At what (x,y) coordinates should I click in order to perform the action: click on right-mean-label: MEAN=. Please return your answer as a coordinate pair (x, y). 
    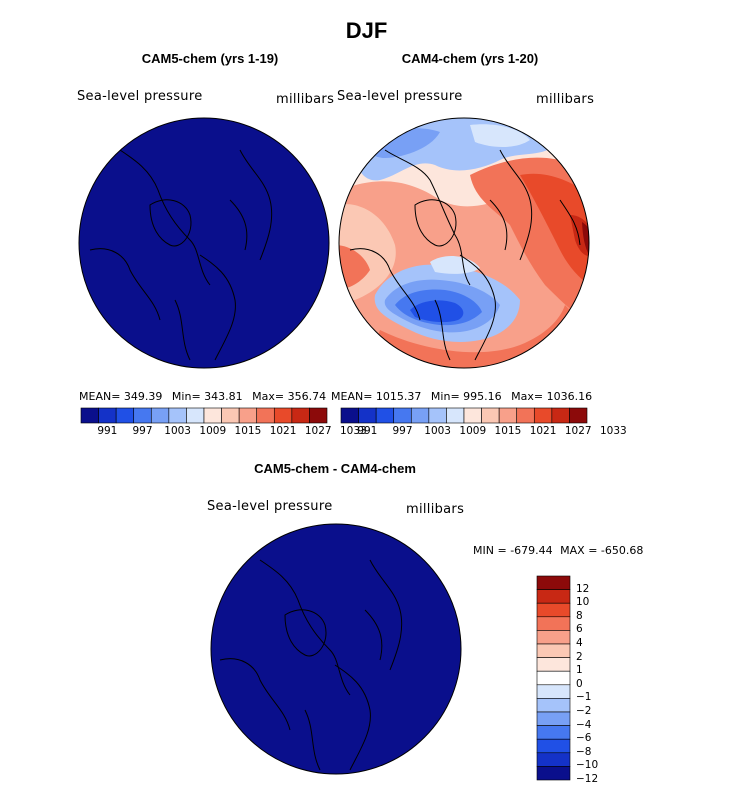
    Looking at the image, I should click on (352, 396).